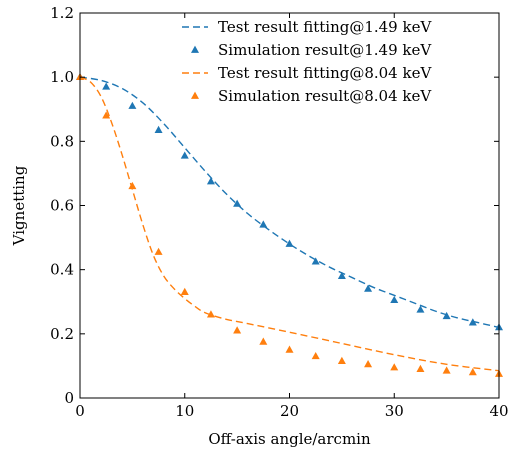  Describe the element at coordinates (325, 96) in the screenshot. I see `legend-entry-label: Simulation result@8.04 keV` at that location.